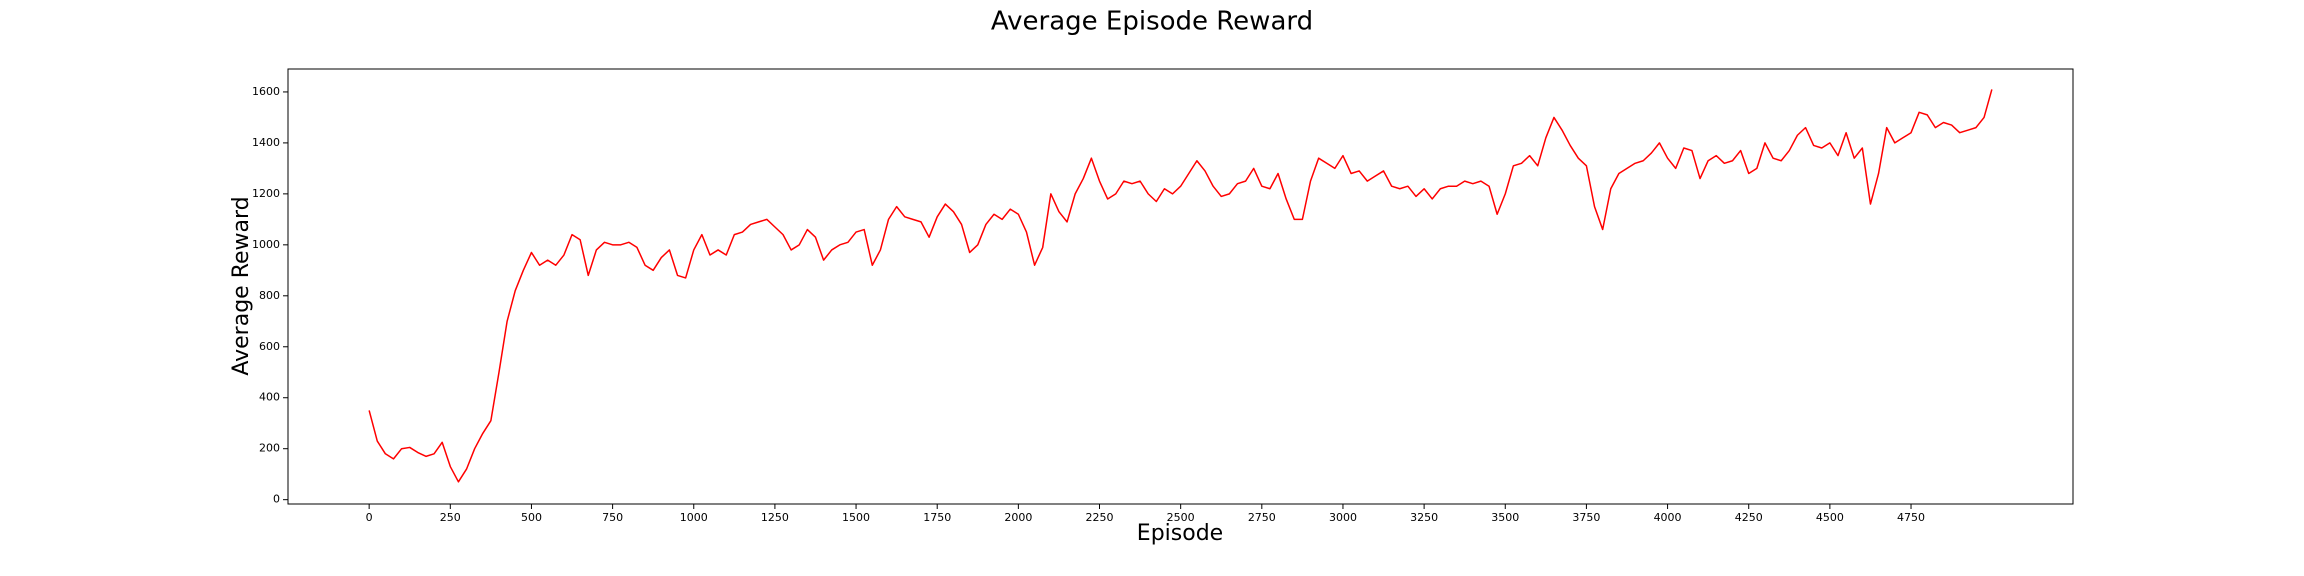 This screenshot has width=2304, height=576. What do you see at coordinates (612, 517) in the screenshot?
I see `x-tick-label: 750` at bounding box center [612, 517].